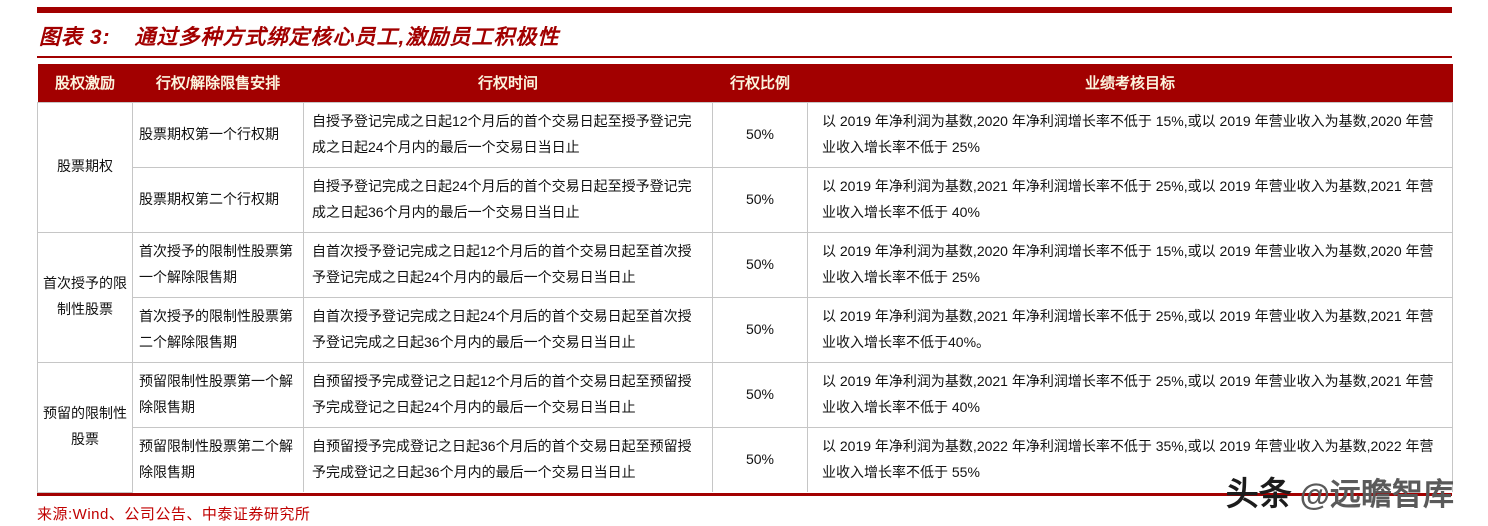  Describe the element at coordinates (218, 329) in the screenshot. I see `arrangement-cell: 首次授予的限制性股票第二个解除限售期` at that location.